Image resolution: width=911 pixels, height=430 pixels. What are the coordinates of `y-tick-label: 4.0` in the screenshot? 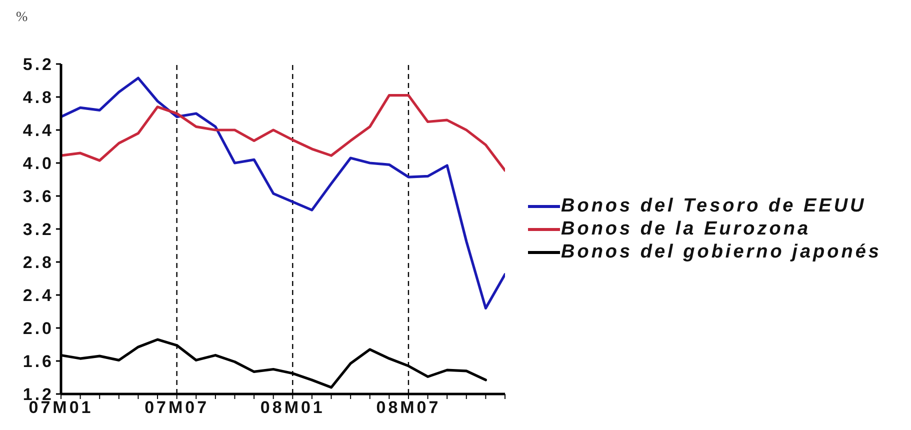 It's located at (38, 164).